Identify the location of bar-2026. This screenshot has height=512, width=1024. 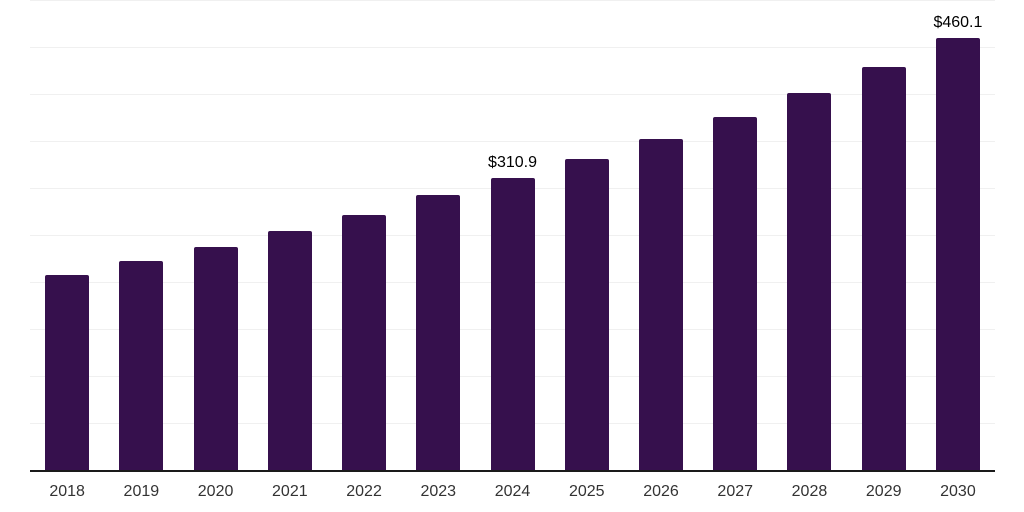
(660, 304).